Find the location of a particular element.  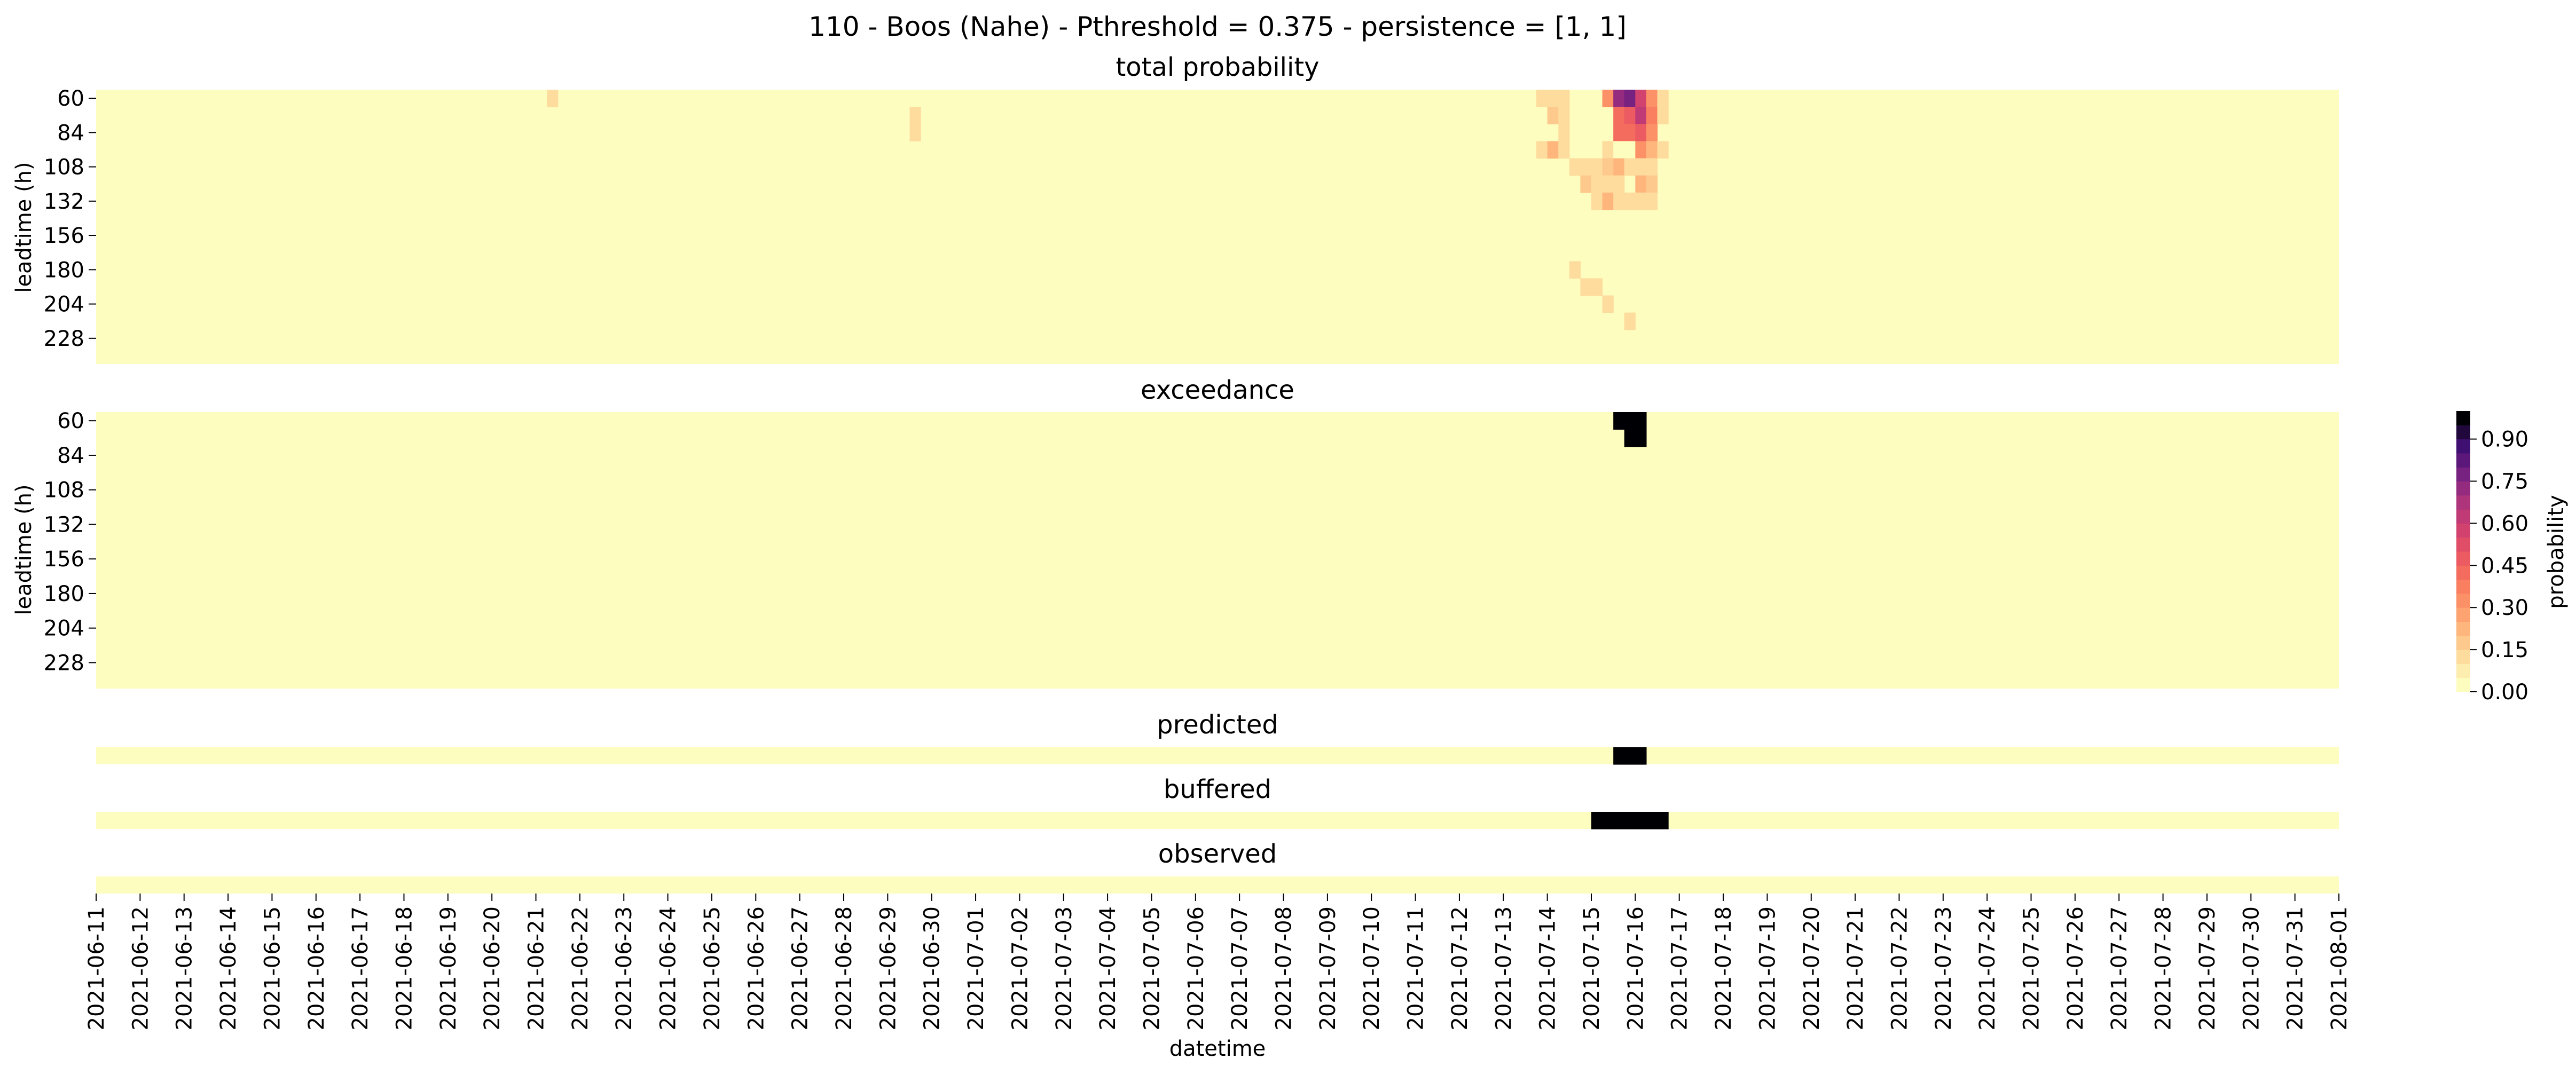

x-tick-label: 2021-07-15 is located at coordinates (1592, 968).